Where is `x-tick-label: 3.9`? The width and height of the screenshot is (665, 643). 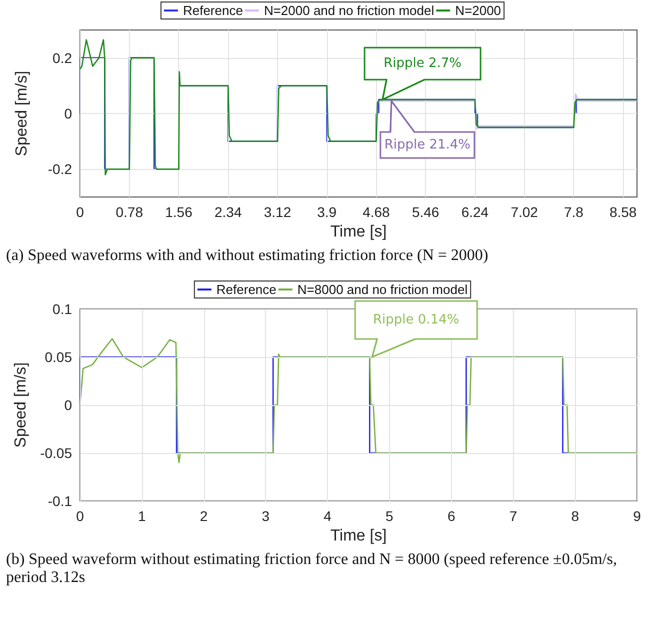
x-tick-label: 3.9 is located at coordinates (327, 212).